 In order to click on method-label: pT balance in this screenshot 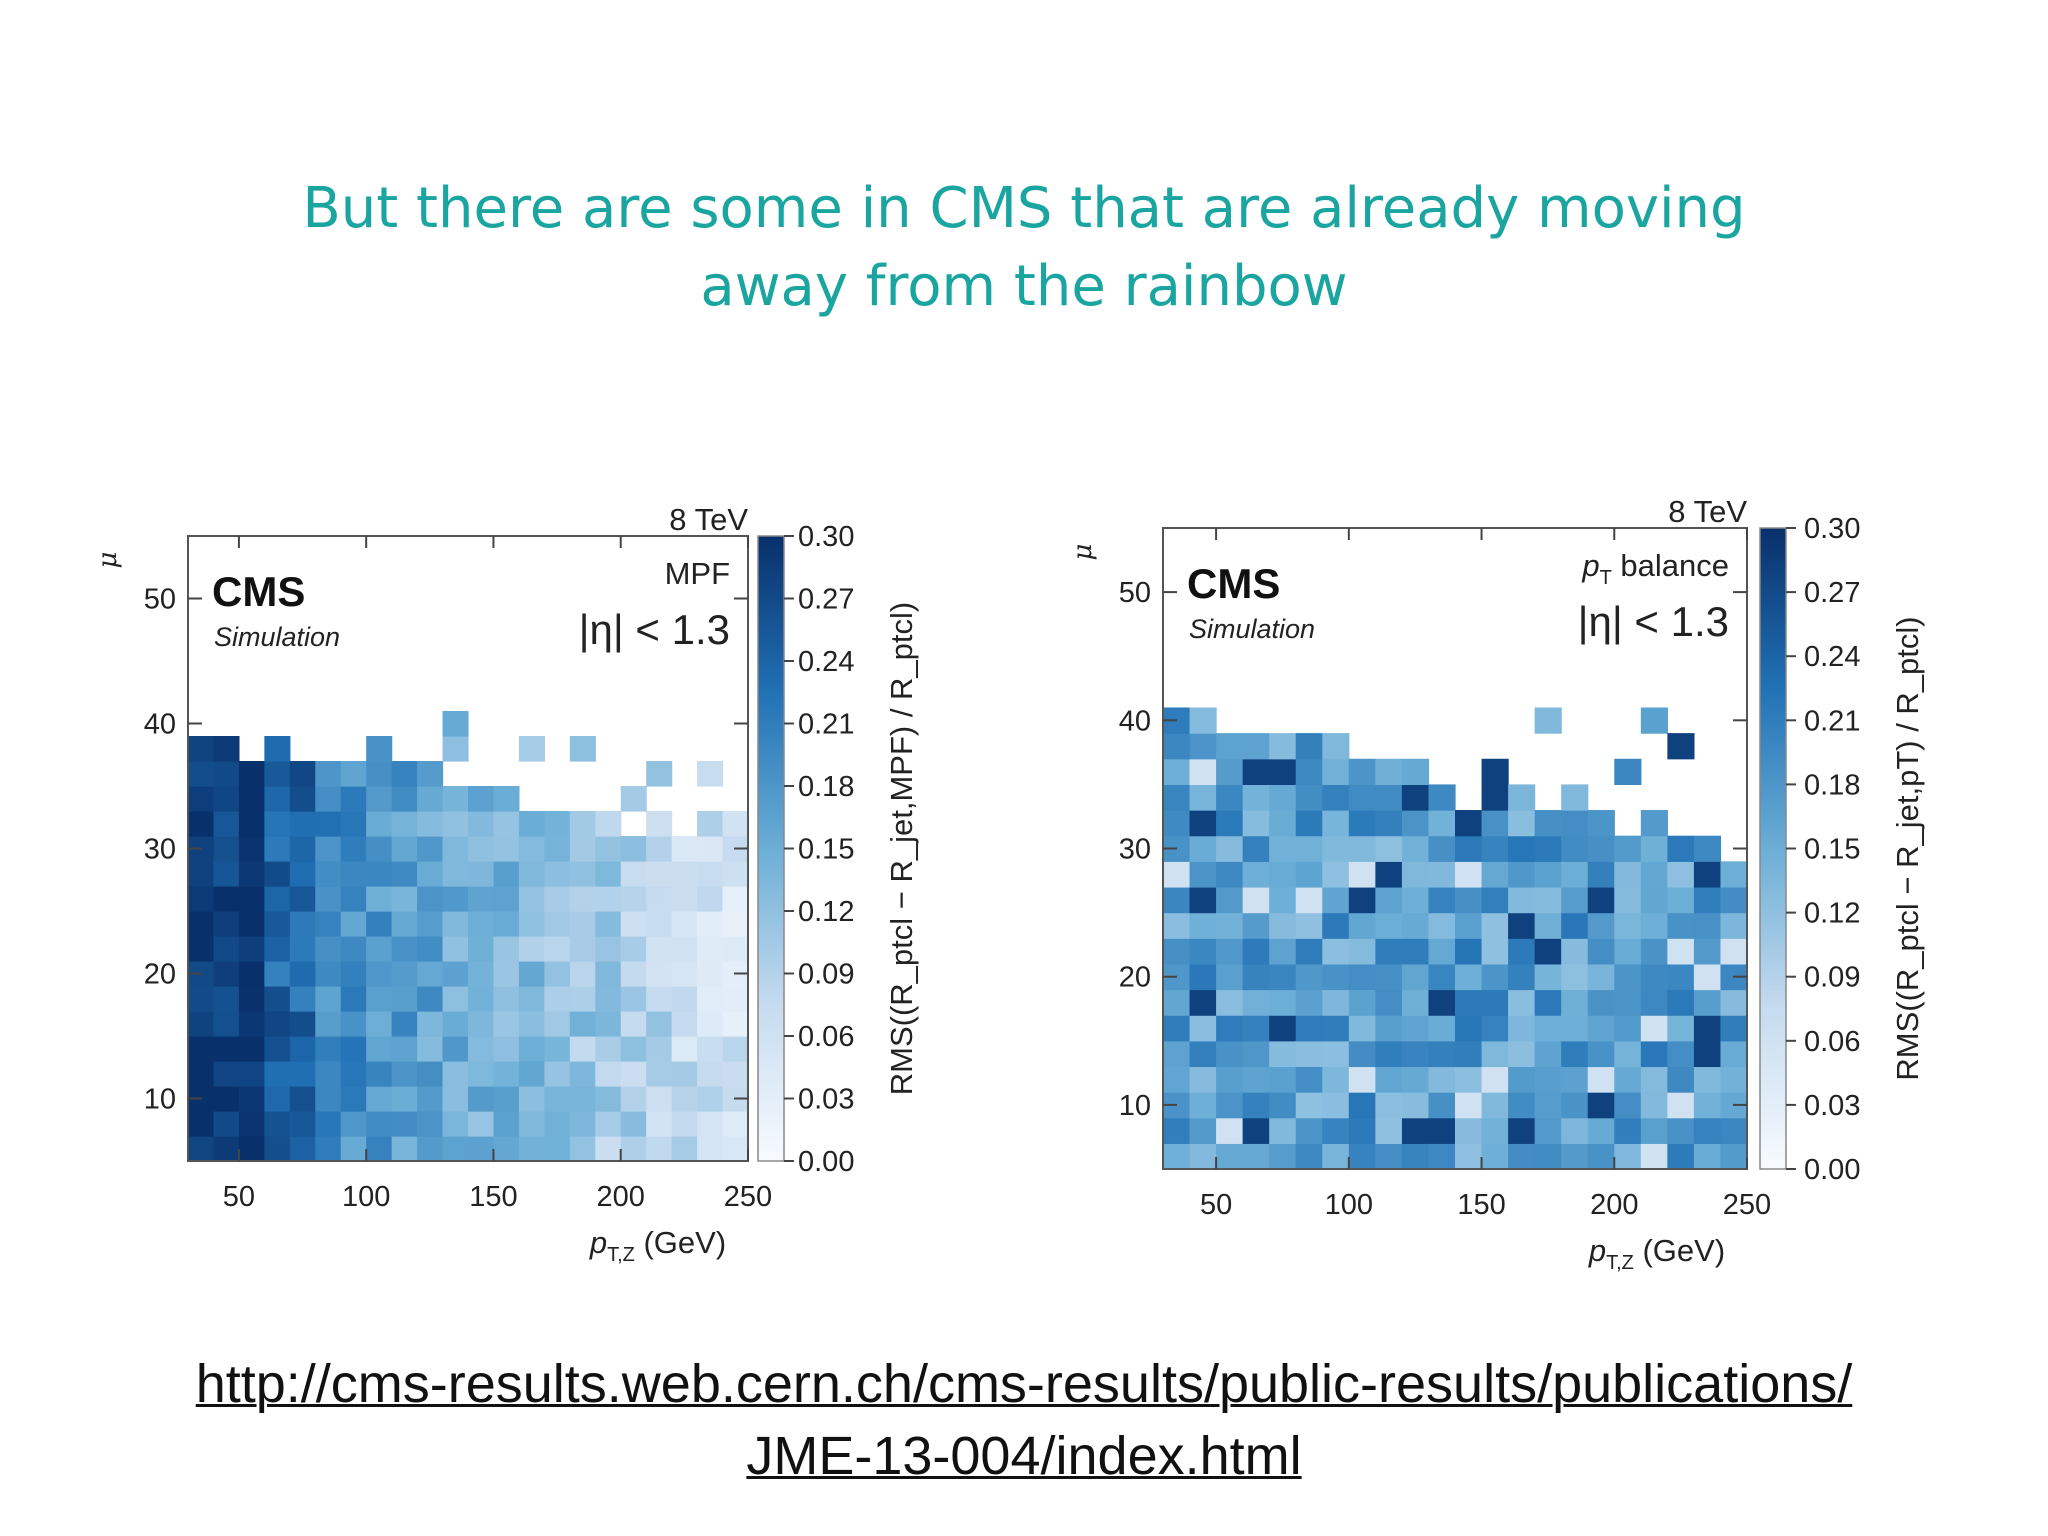, I will do `click(1655, 568)`.